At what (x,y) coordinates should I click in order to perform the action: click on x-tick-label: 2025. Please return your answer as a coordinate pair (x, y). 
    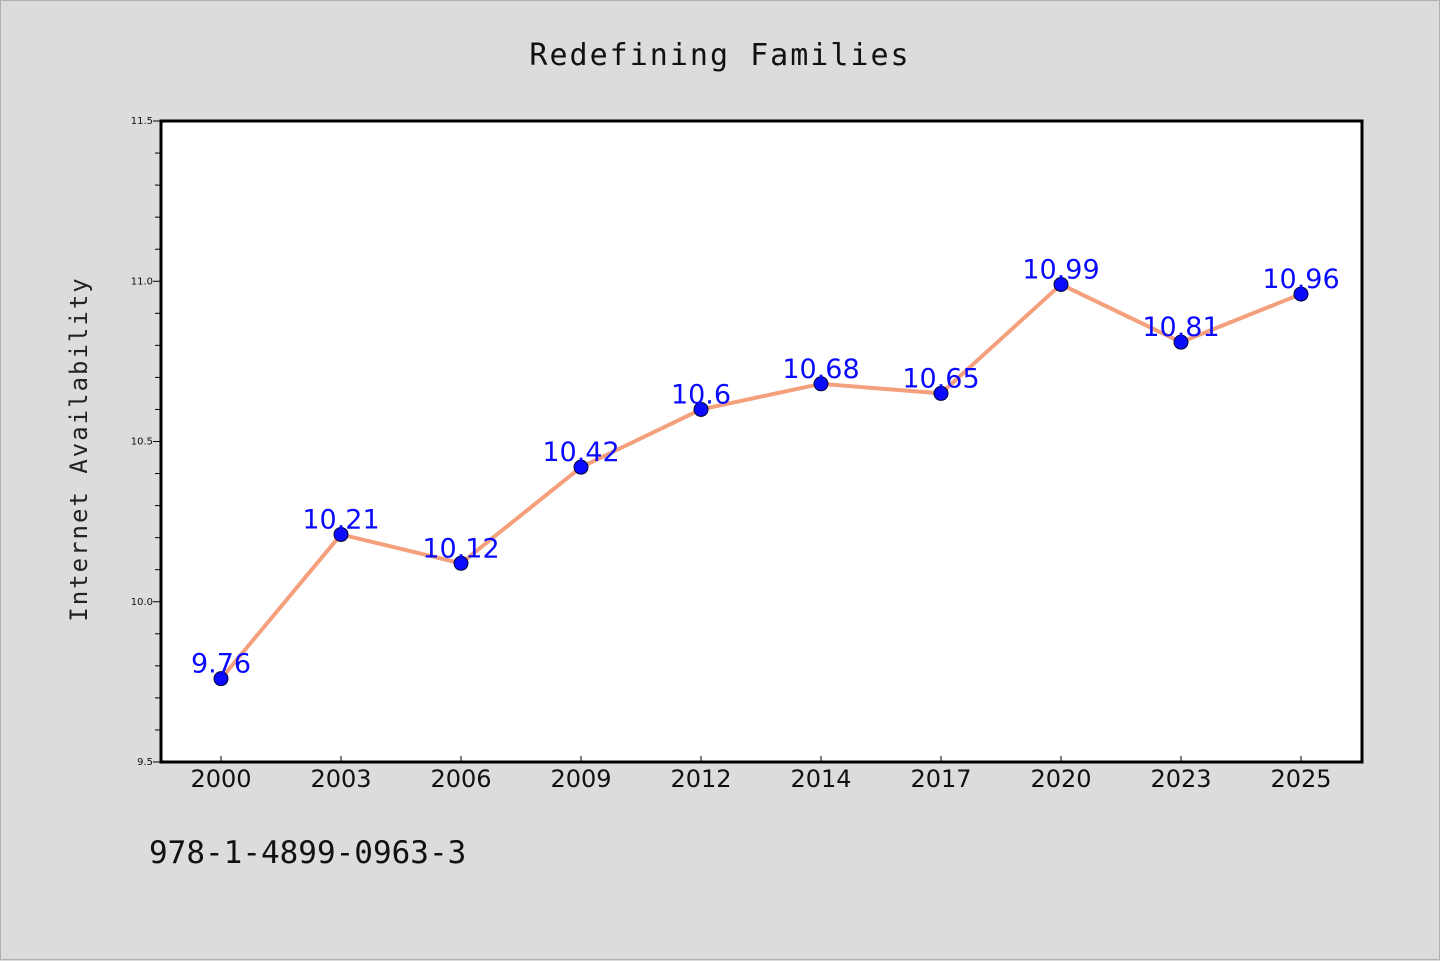
    Looking at the image, I should click on (1300, 779).